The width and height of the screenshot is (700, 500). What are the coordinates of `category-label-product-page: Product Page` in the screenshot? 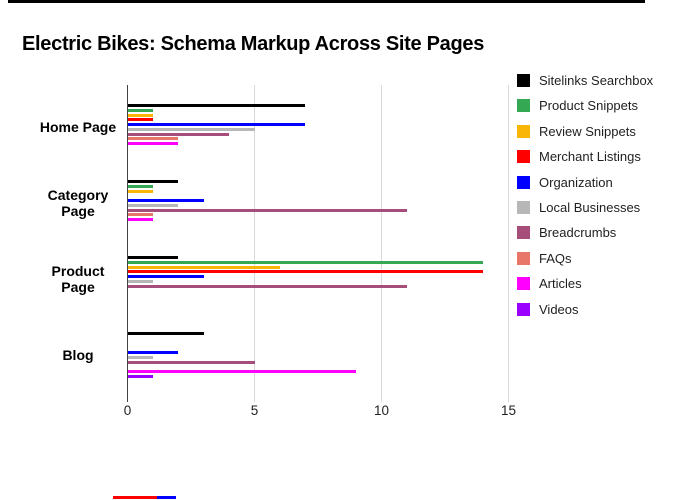 It's located at (78, 279).